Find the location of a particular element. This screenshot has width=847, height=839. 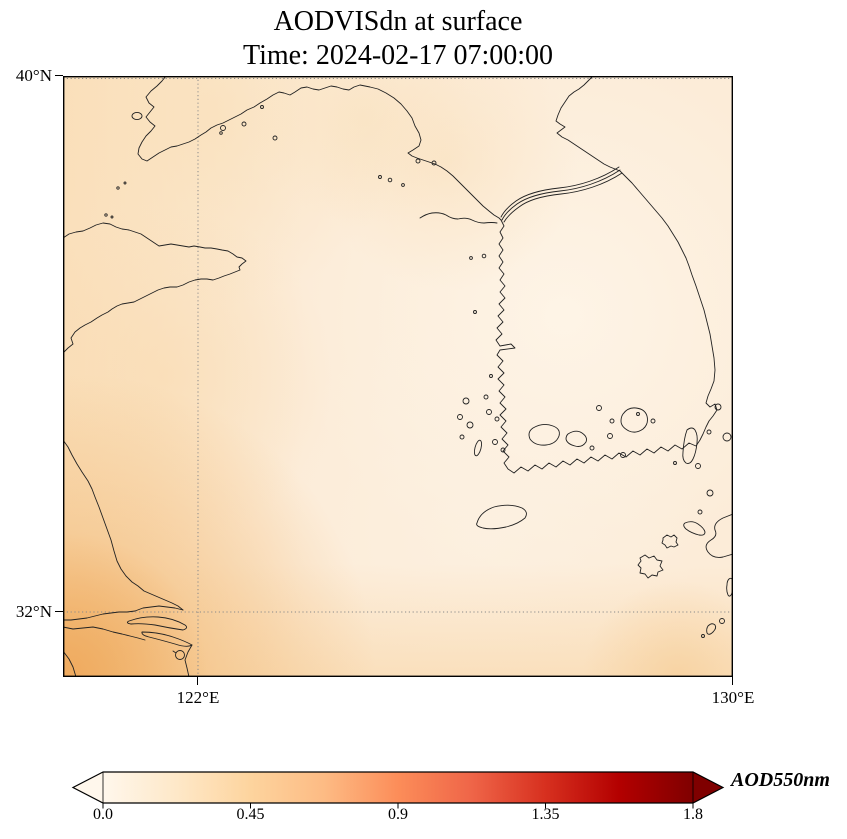

island-tsushima is located at coordinates (690, 445).